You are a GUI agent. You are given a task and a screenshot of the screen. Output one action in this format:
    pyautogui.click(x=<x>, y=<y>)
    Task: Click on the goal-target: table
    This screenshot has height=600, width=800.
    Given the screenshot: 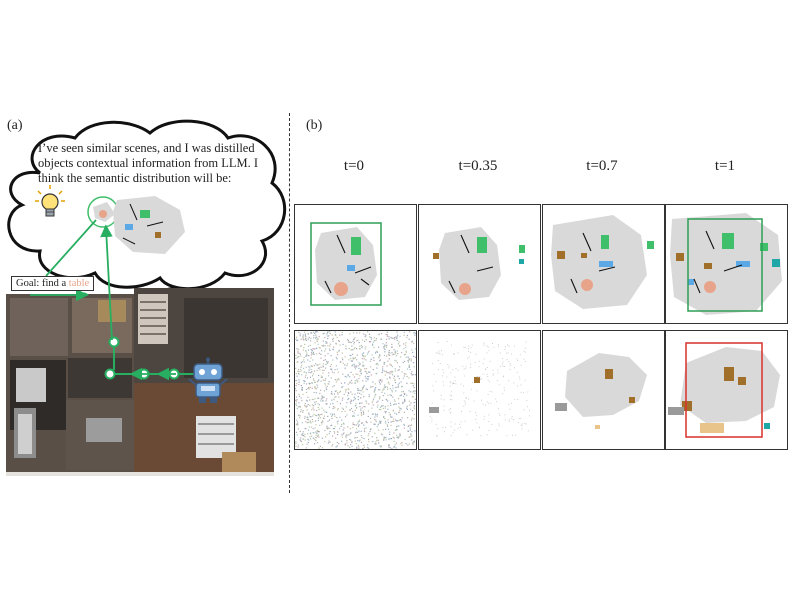 What is the action you would take?
    pyautogui.click(x=79, y=283)
    